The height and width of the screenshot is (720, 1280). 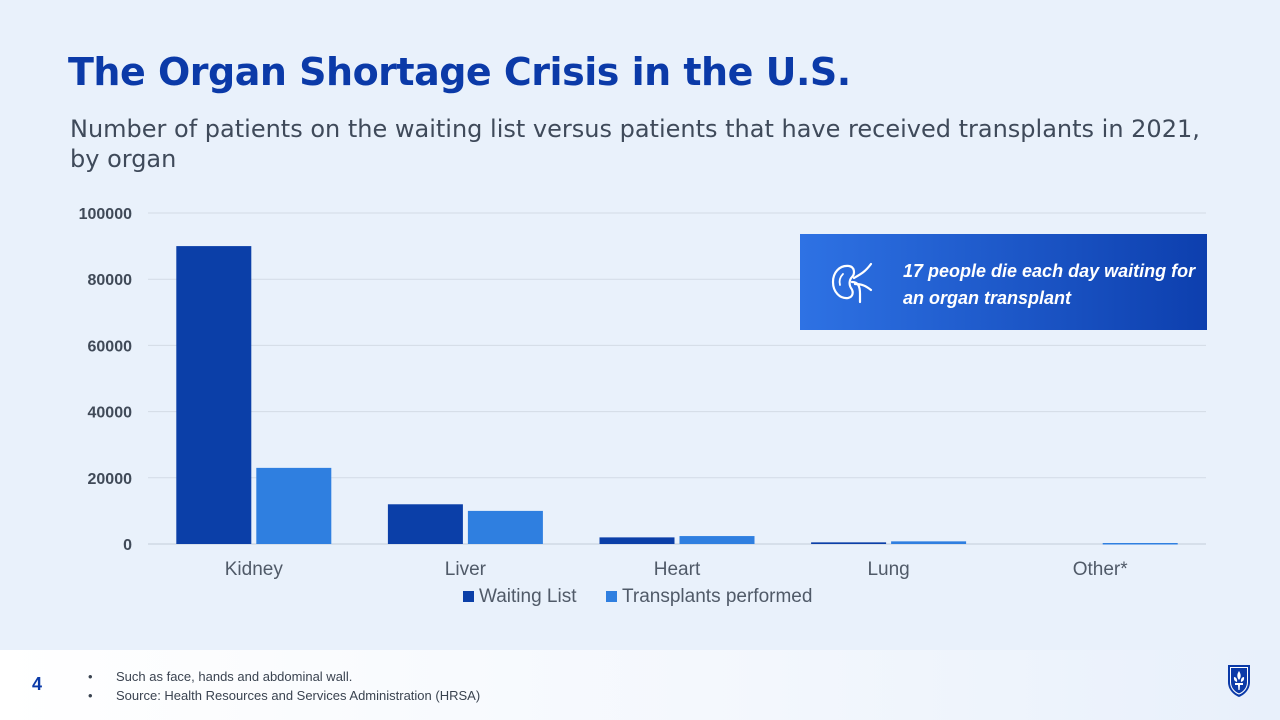 What do you see at coordinates (717, 596) in the screenshot?
I see `legend-entry: Transplants performed` at bounding box center [717, 596].